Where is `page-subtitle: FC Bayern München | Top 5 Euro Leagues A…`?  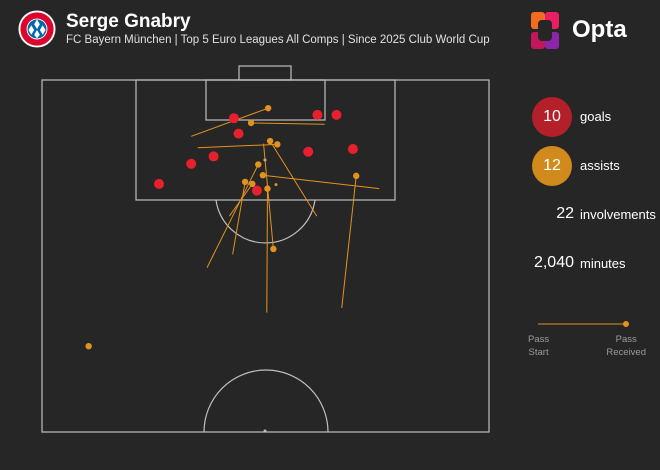 page-subtitle: FC Bayern München | Top 5 Euro Leagues A… is located at coordinates (278, 40).